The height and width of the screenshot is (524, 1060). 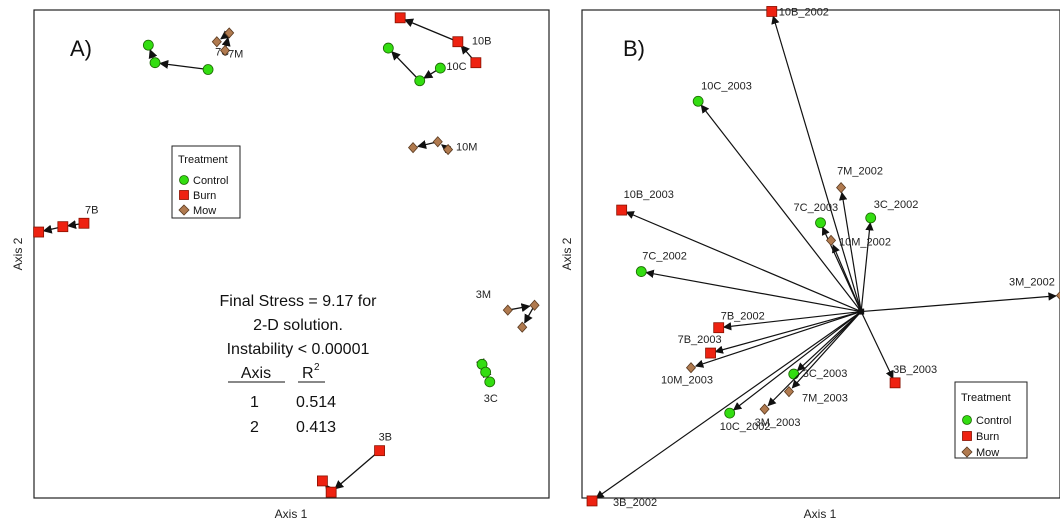 I want to click on vector-10c-2003: 10C_2003, so click(x=777, y=196).